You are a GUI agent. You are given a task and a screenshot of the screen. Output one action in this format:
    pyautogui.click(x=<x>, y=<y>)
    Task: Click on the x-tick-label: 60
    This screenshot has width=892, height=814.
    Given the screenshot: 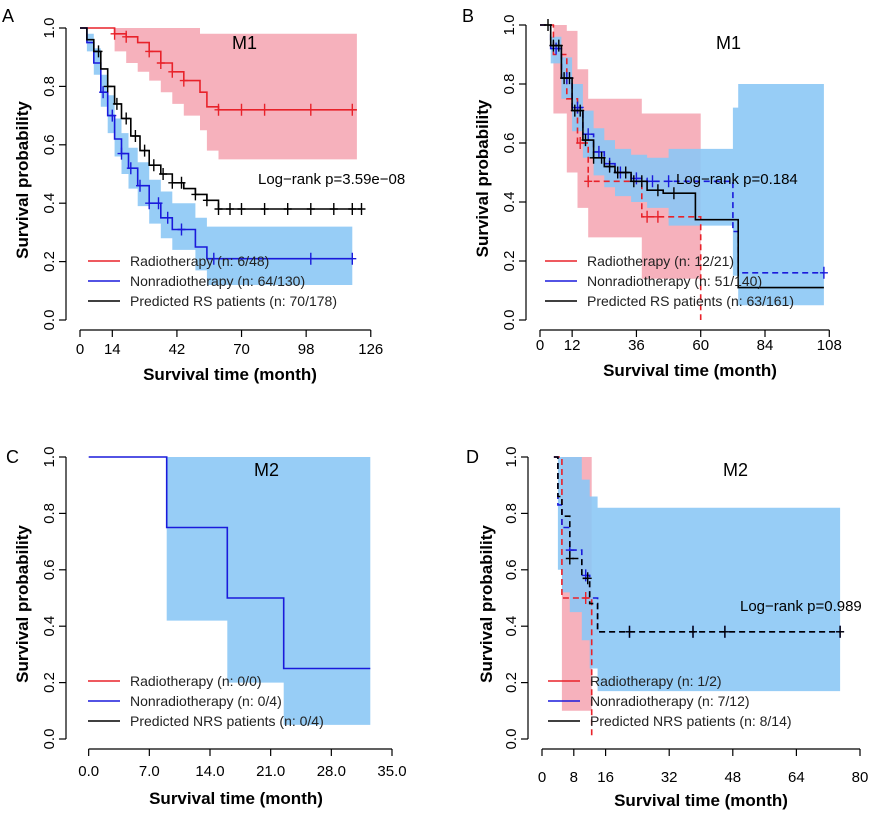 What is the action you would take?
    pyautogui.click(x=700, y=345)
    